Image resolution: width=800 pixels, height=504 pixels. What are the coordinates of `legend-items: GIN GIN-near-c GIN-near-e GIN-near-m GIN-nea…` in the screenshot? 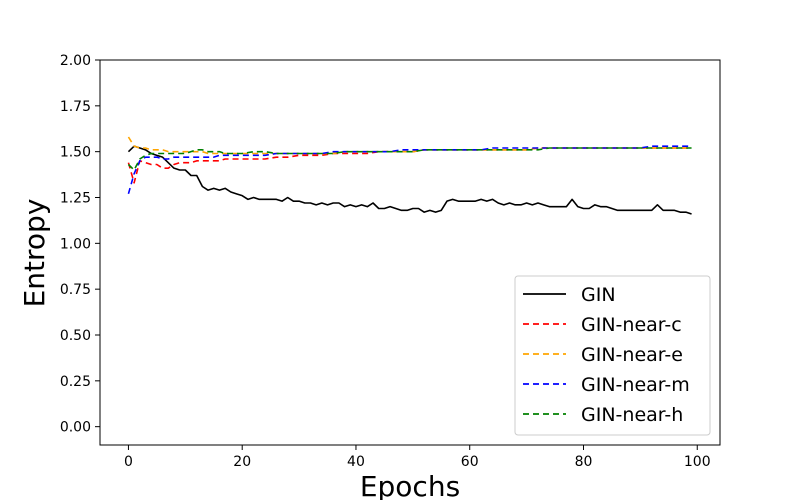 It's located at (606, 355).